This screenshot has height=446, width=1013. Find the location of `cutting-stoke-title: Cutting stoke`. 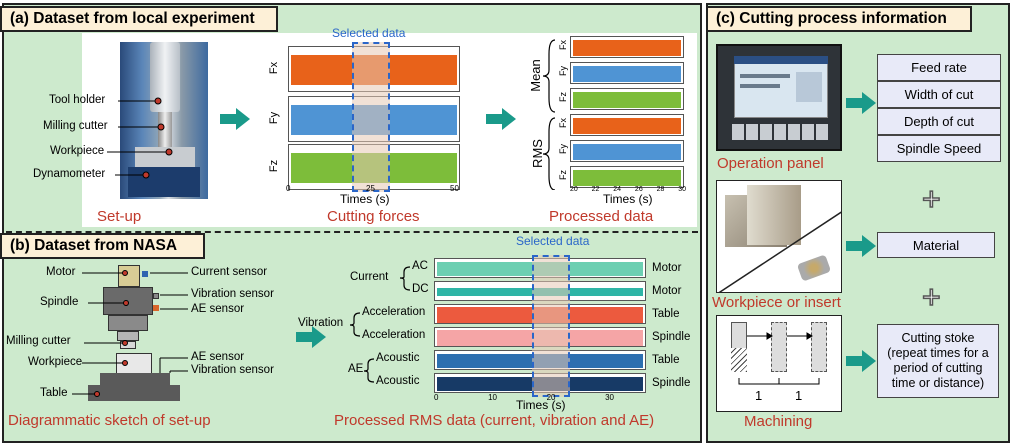

cutting-stoke-title: Cutting stoke is located at coordinates (938, 338).